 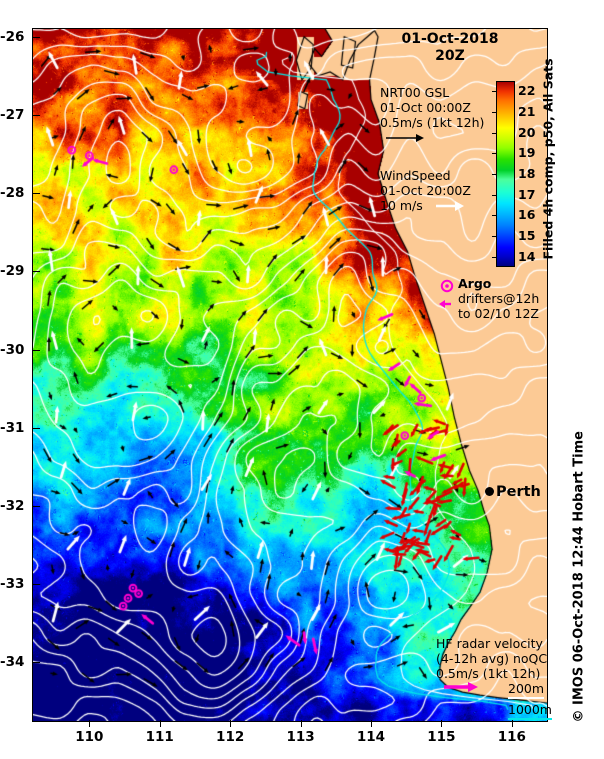 I want to click on y-tick-label-7: -33, so click(x=12, y=584).